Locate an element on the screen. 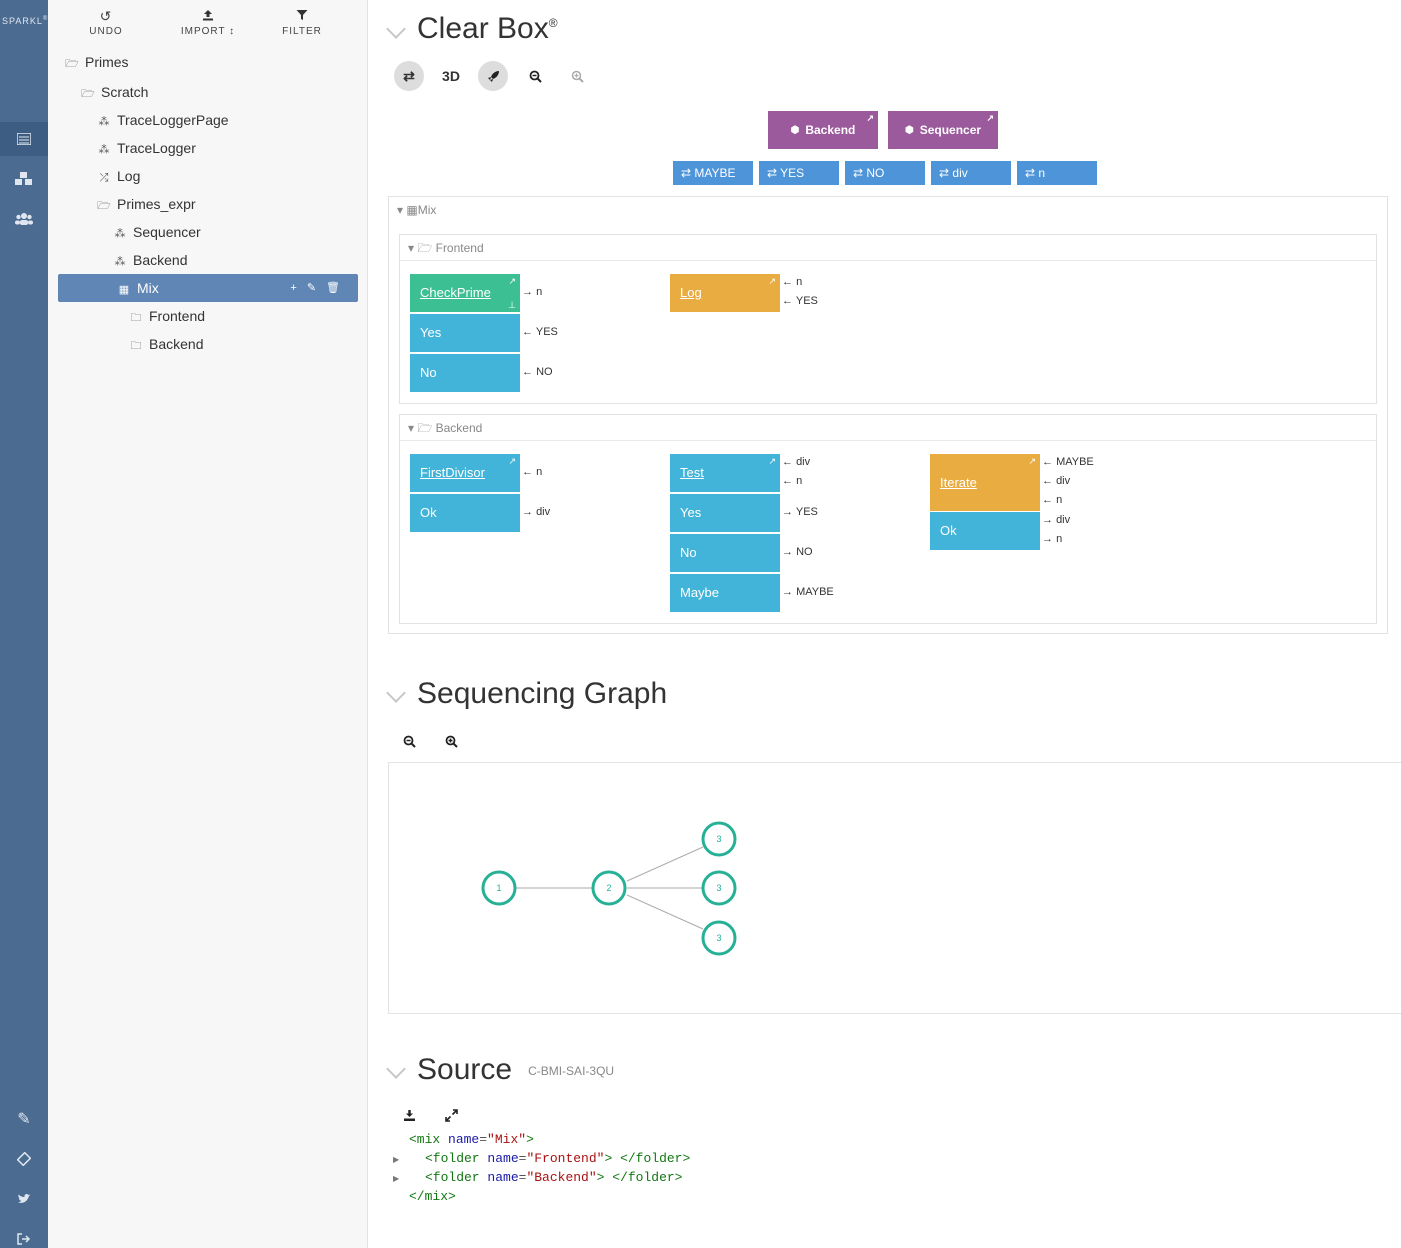 This screenshot has width=1401, height=1248. port-maybe: → MAYBE is located at coordinates (808, 592).